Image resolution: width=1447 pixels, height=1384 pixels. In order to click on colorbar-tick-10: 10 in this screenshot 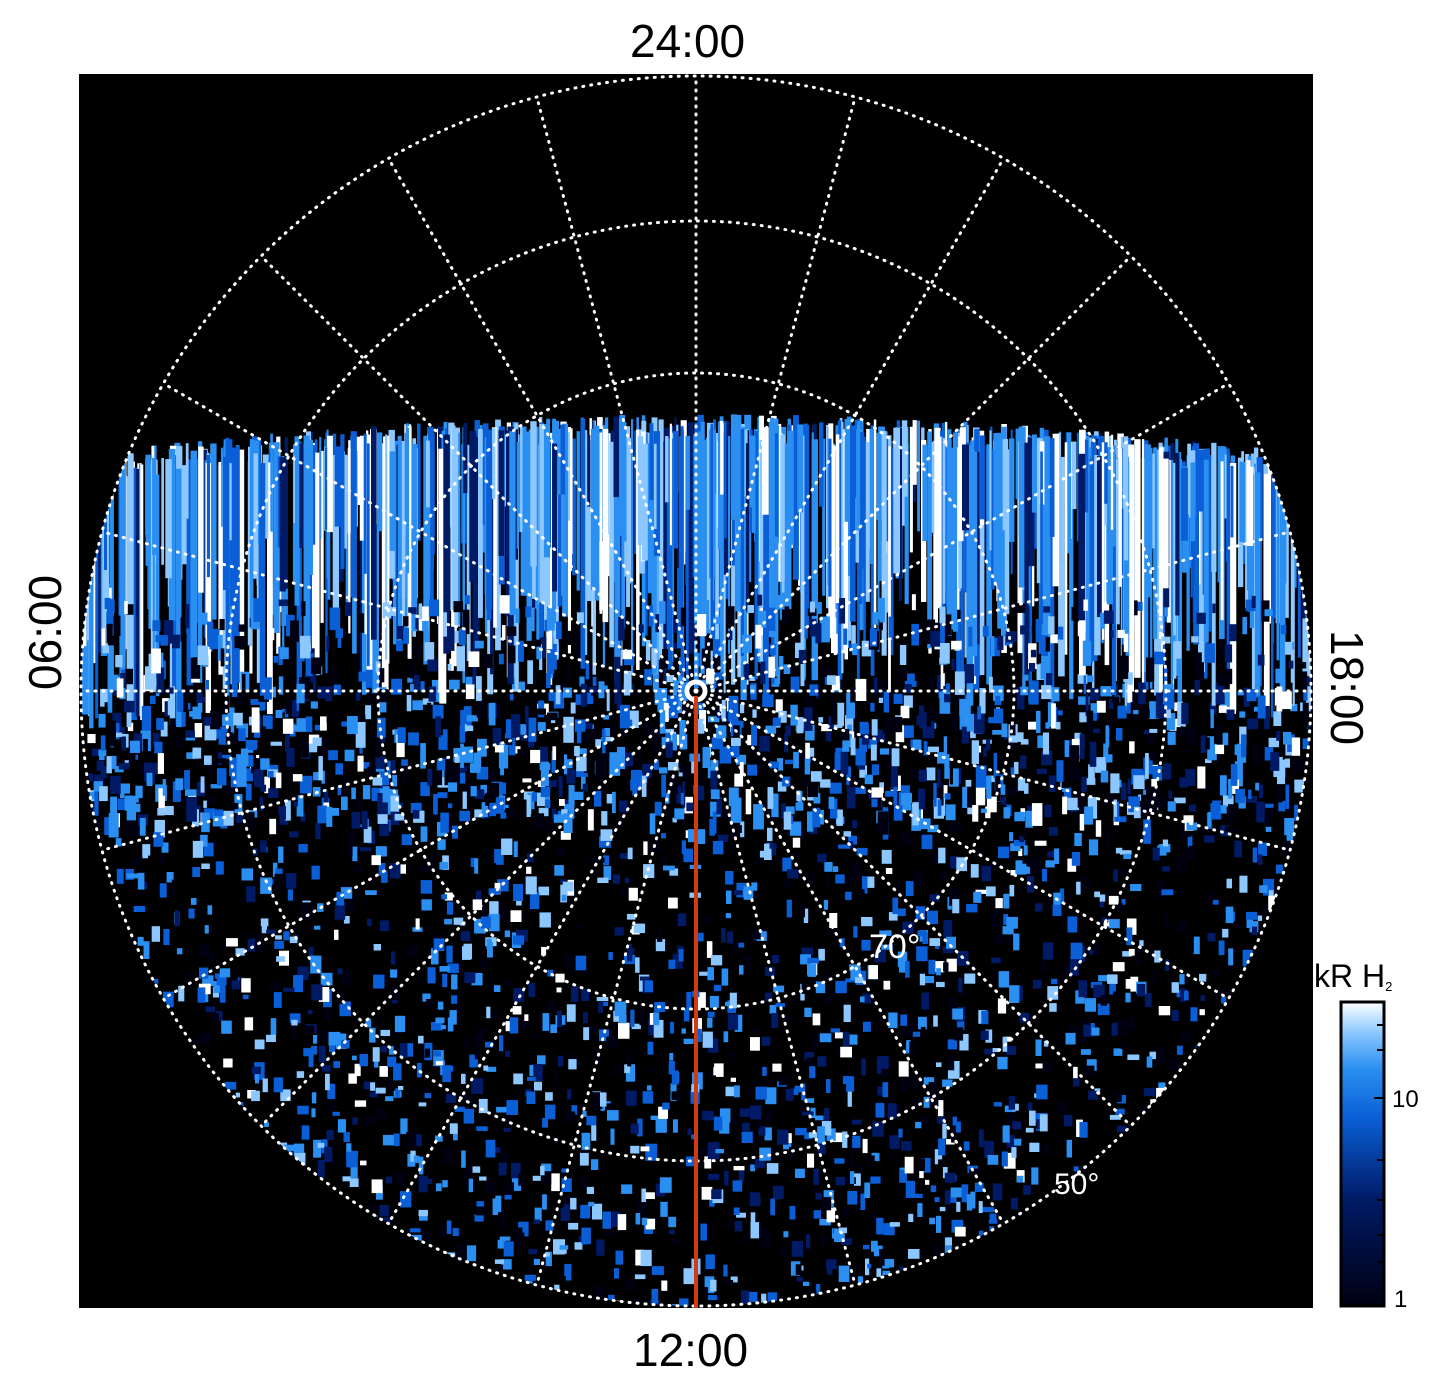, I will do `click(1405, 1099)`.